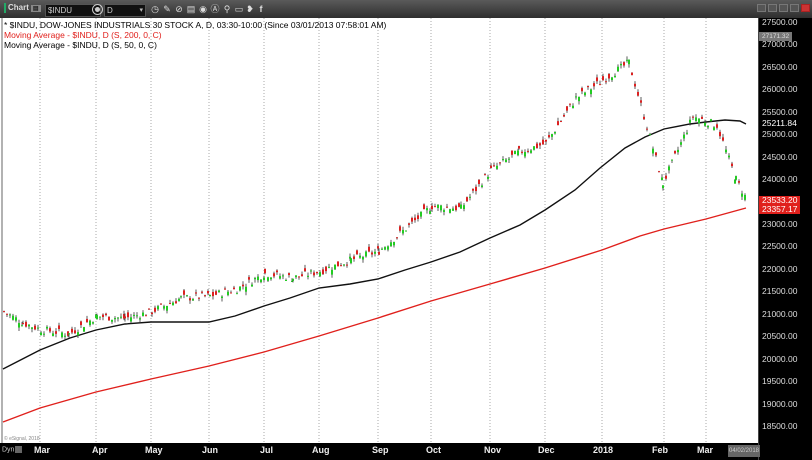  I want to click on y-tick: 22500.00, so click(780, 246).